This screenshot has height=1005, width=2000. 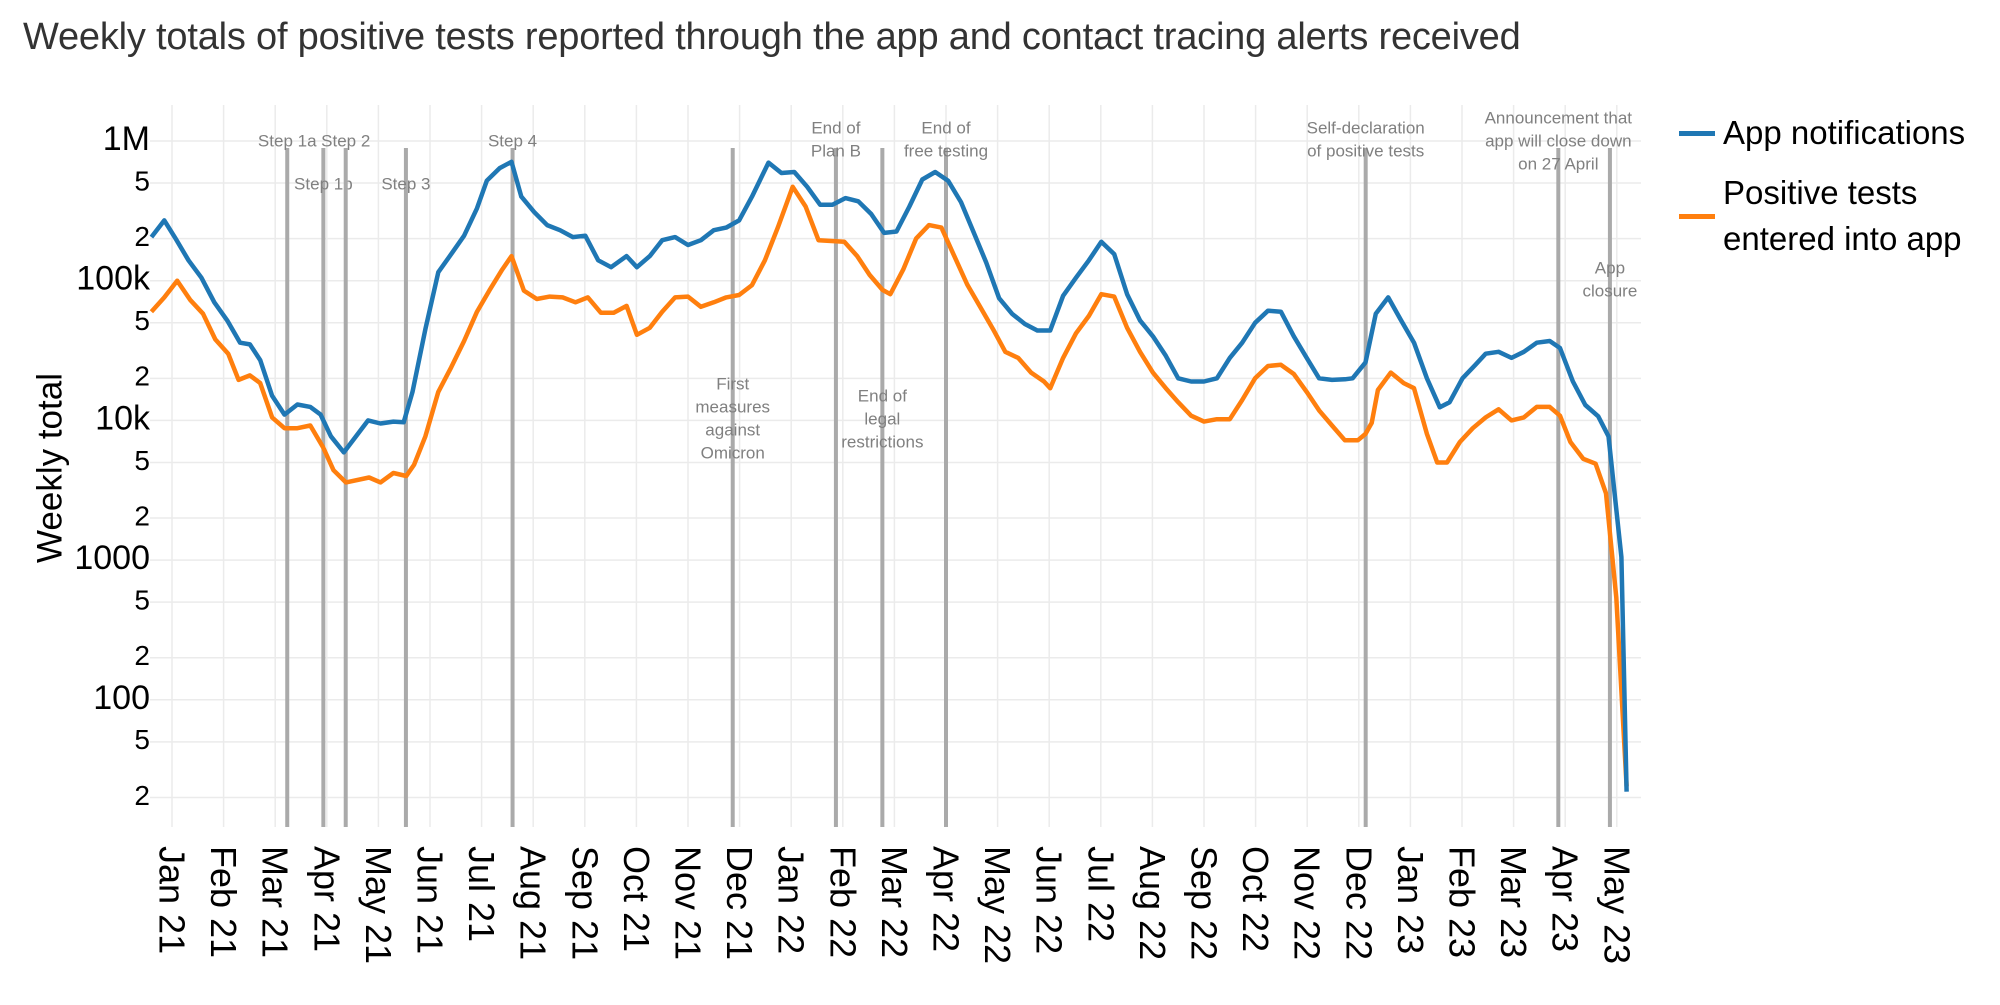 I want to click on y-tick-label: 10k, so click(x=123, y=418).